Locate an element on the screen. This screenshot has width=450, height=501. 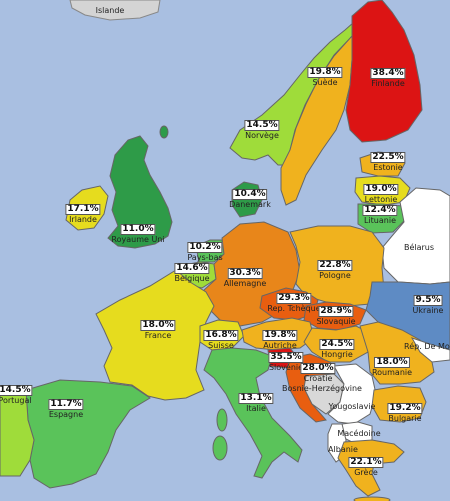
country-roumanie is located at coordinates (397, 353).